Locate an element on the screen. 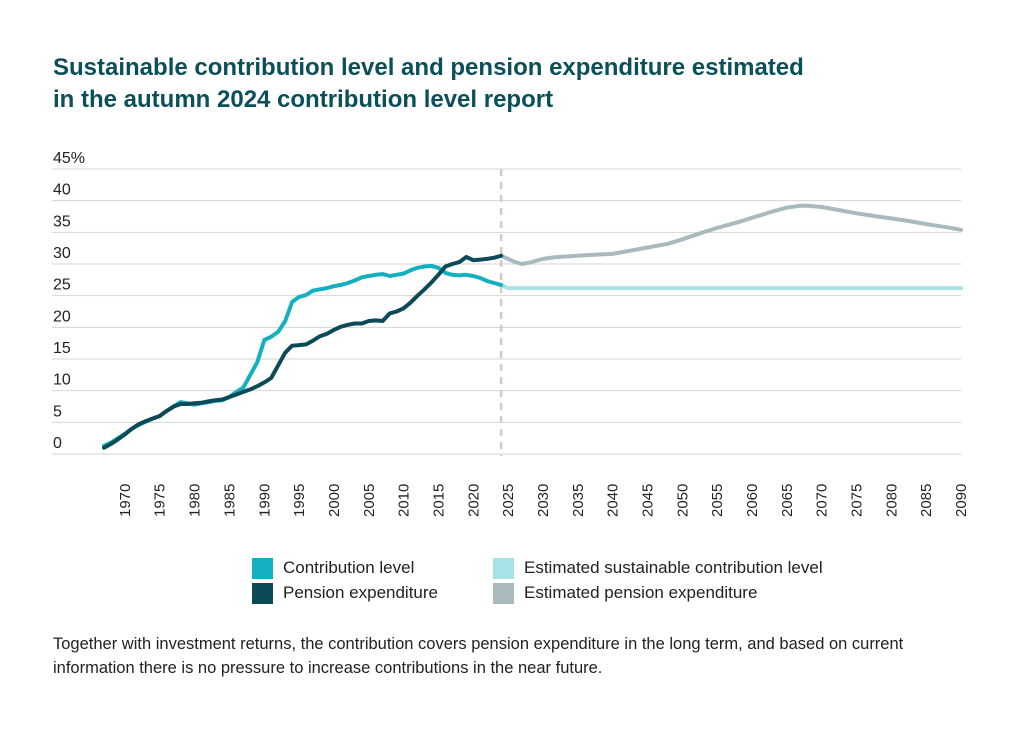  y-tick-label-25: 25 is located at coordinates (62, 285).